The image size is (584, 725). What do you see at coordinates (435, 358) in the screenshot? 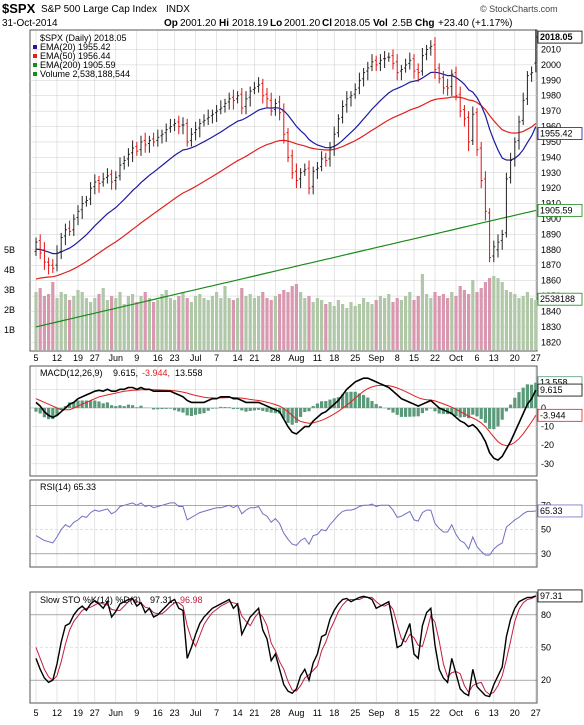
I see `x-tick-label: 22` at bounding box center [435, 358].